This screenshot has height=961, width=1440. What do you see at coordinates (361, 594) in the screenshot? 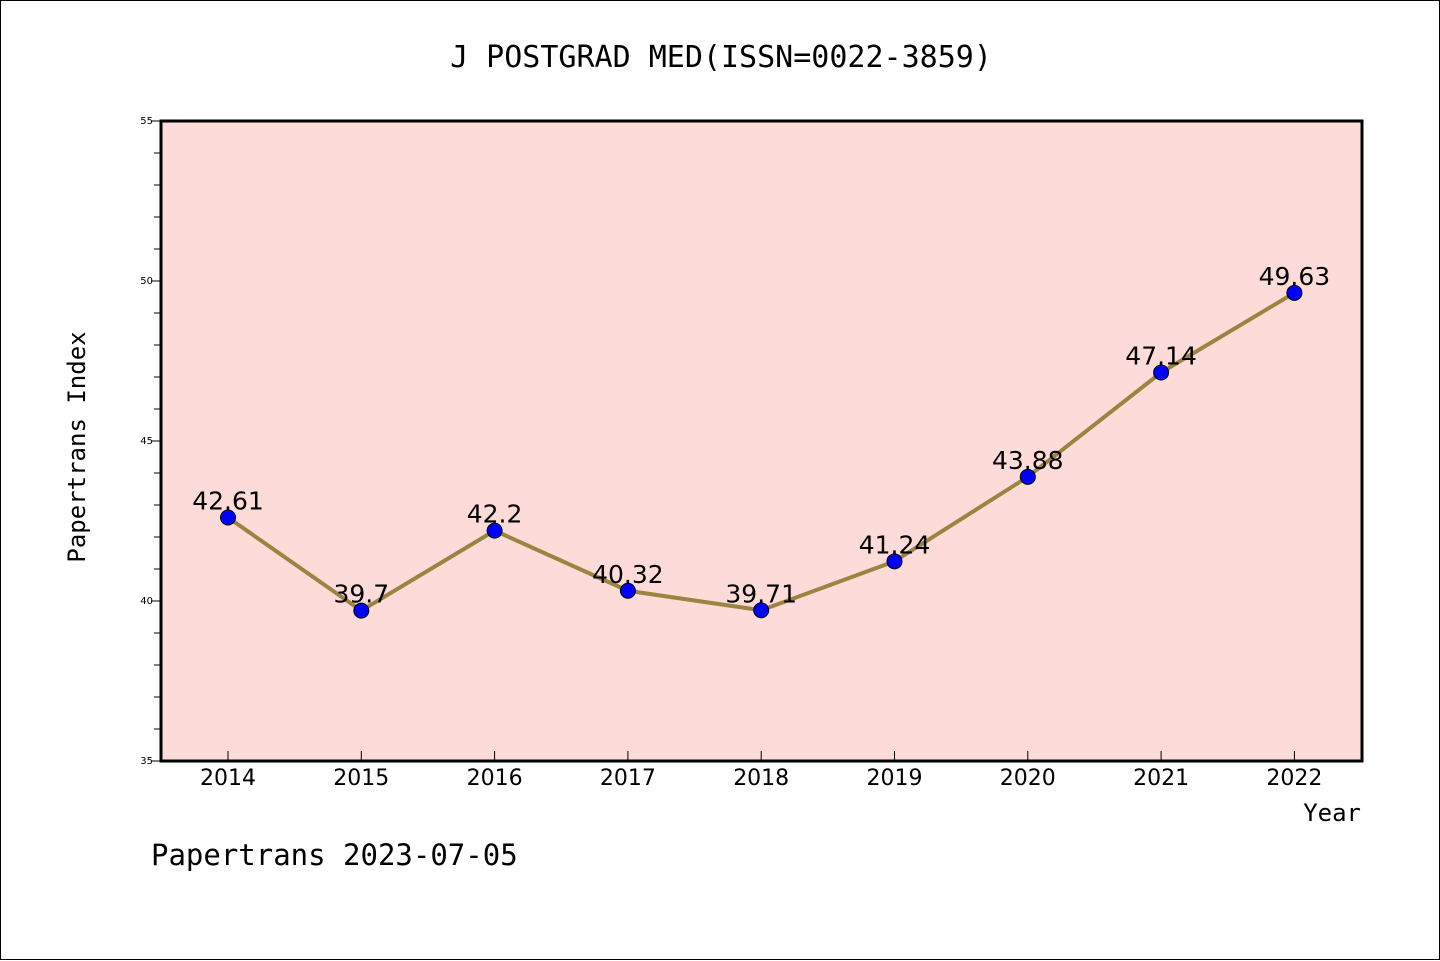
I see `data-value-label: 39.7` at bounding box center [361, 594].